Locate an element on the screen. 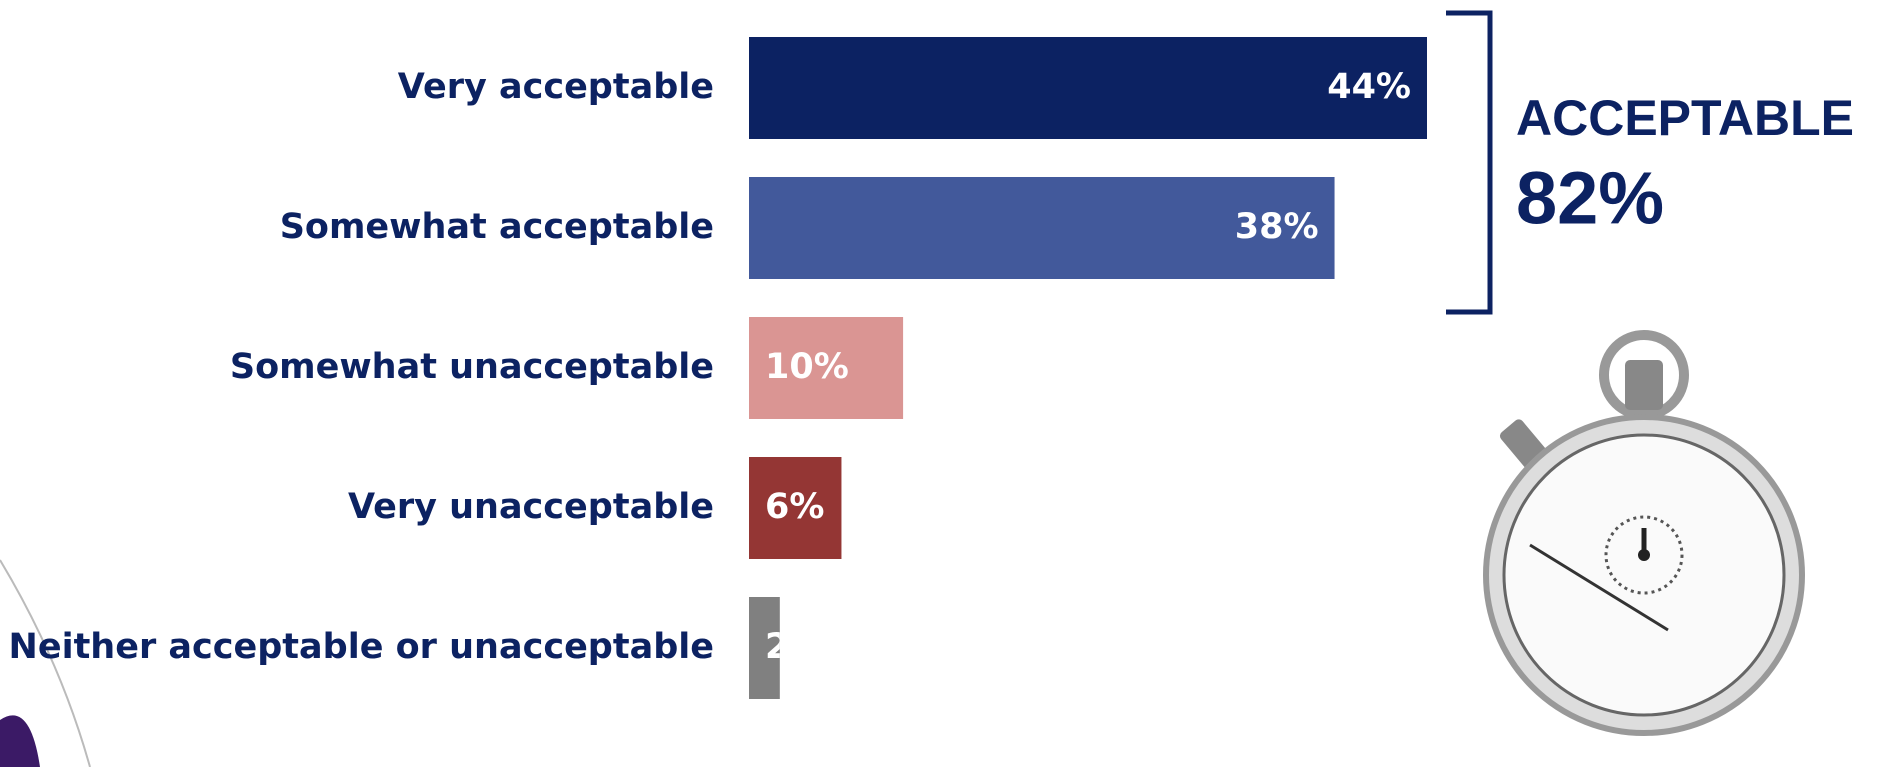 The image size is (1881, 767). value-label: 10% is located at coordinates (807, 367).